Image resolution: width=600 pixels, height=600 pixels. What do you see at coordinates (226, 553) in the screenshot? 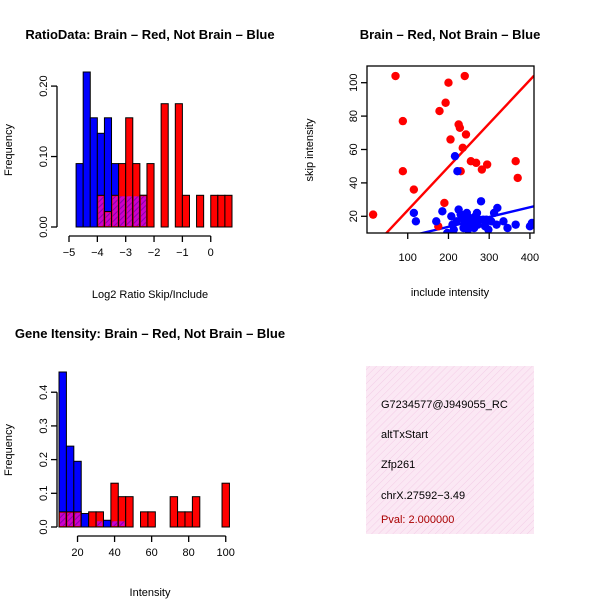
I see `intensity-x-tick-label: 100` at bounding box center [226, 553].